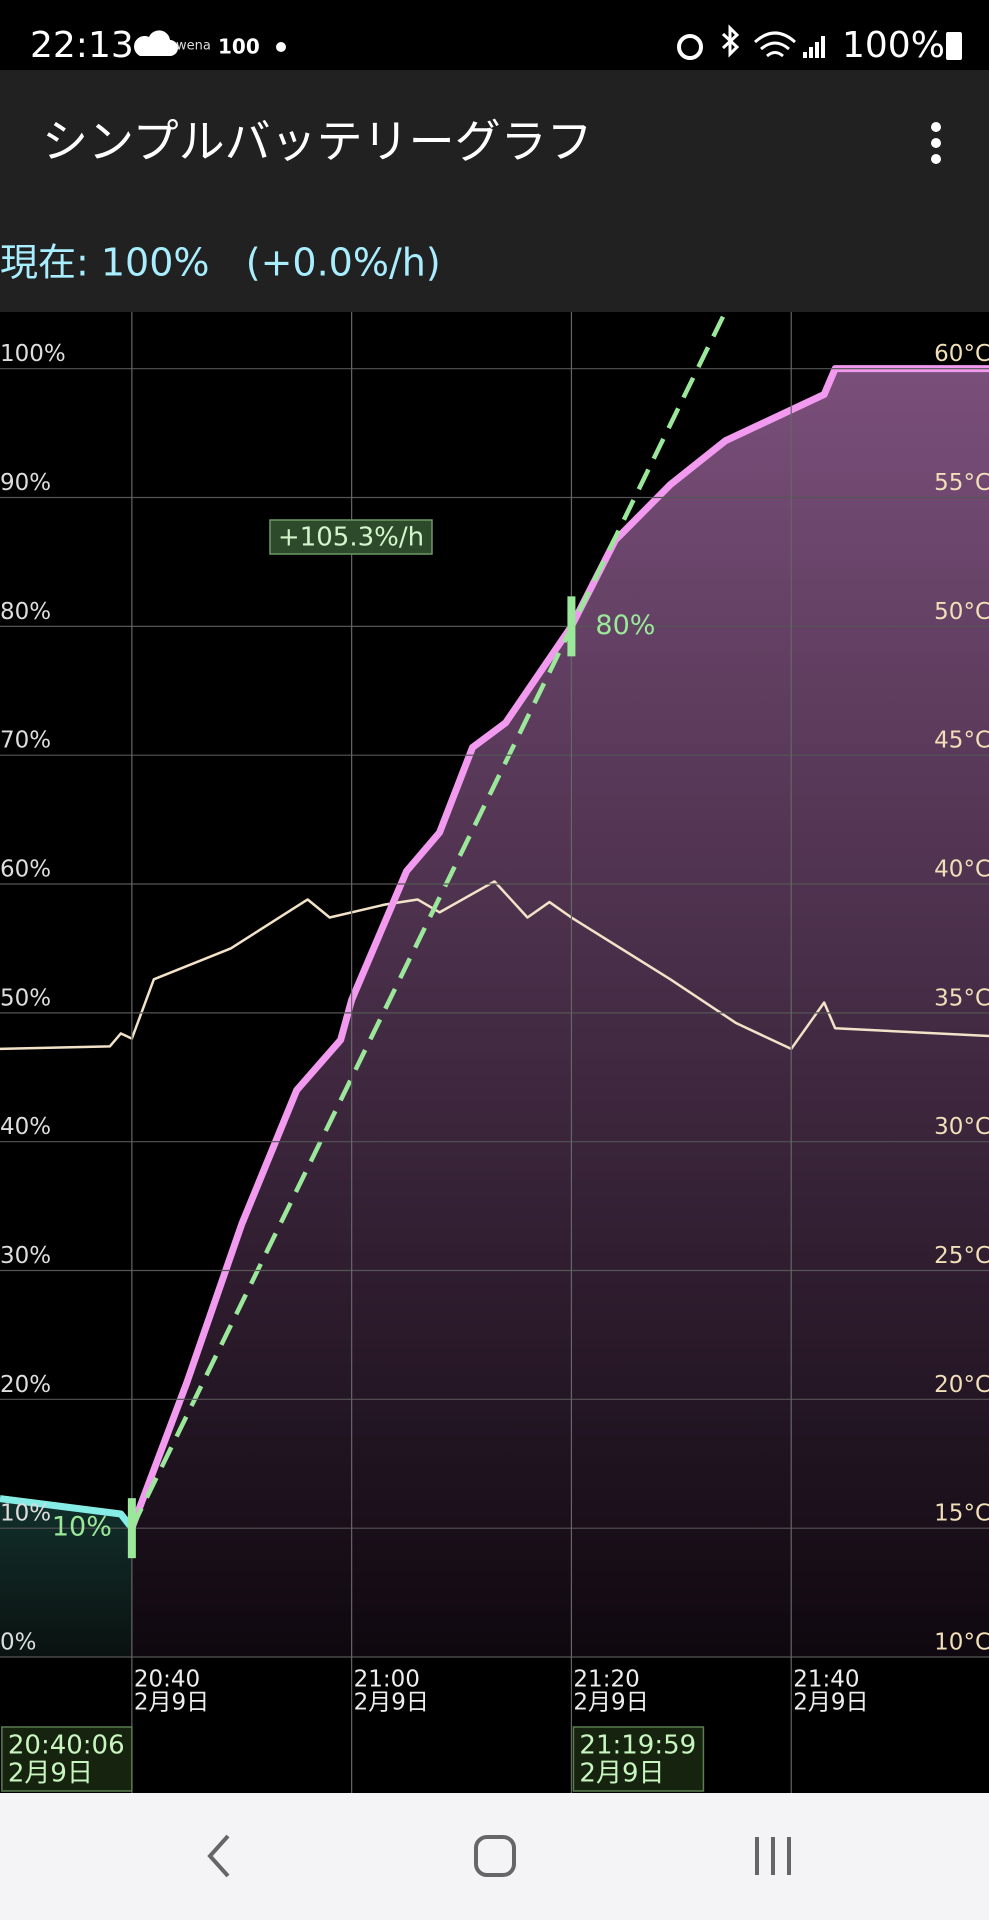 Image resolution: width=989 pixels, height=1920 pixels. What do you see at coordinates (25, 870) in the screenshot?
I see `y-tick-label: 60%` at bounding box center [25, 870].